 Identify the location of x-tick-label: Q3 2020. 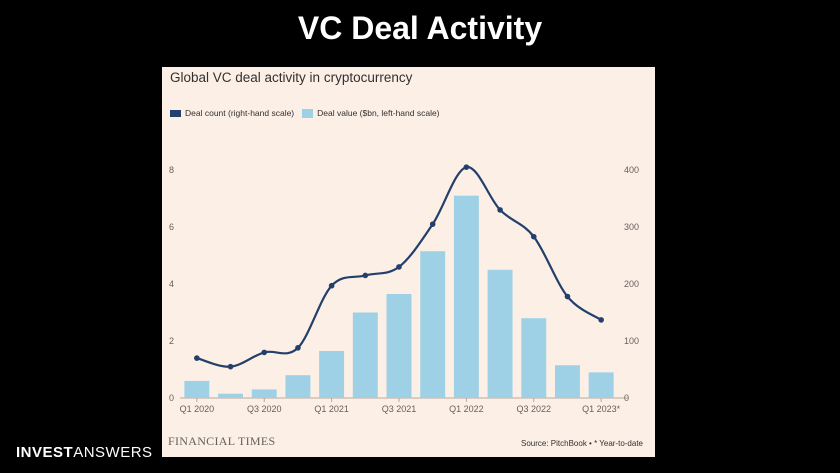
(264, 409).